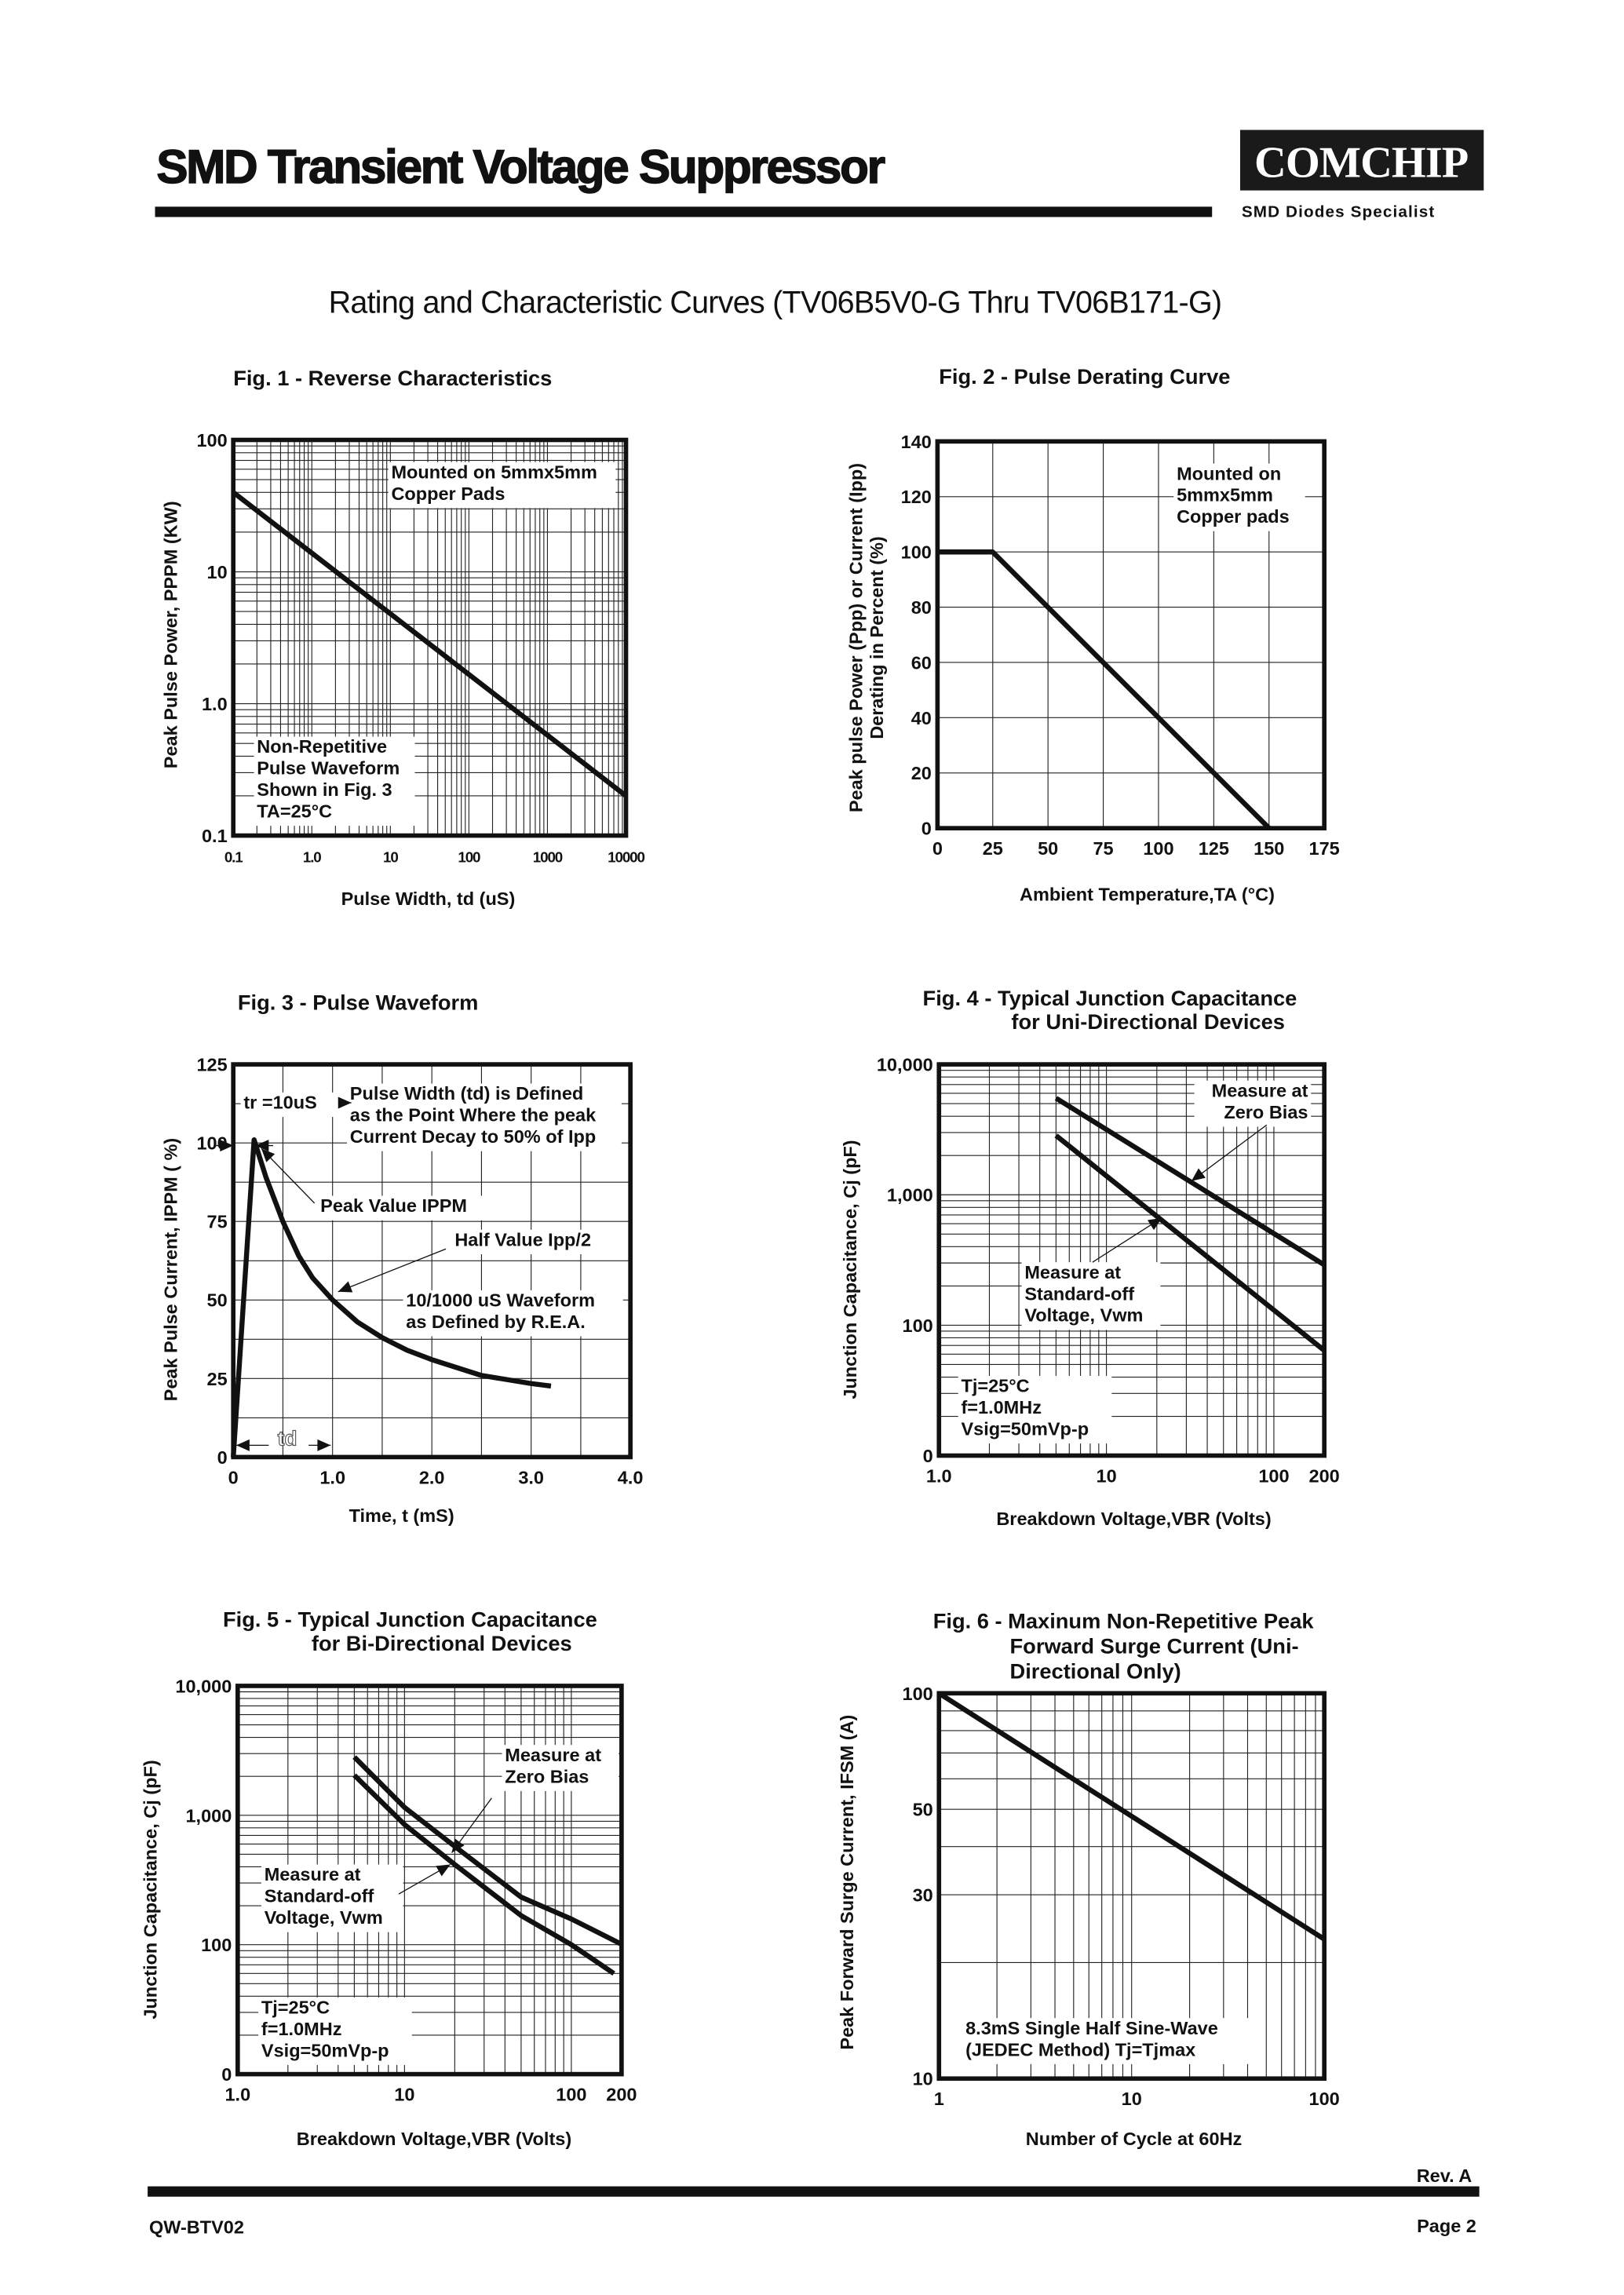  Describe the element at coordinates (312, 856) in the screenshot. I see `x-tick-label: 1.0` at that location.